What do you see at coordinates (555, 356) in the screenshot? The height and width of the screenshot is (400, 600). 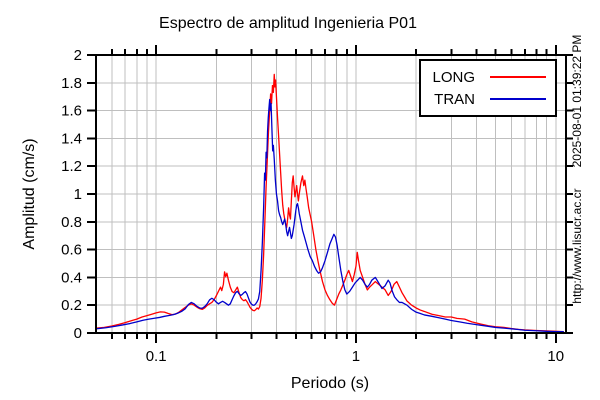 I see `x-tick-label: 10` at bounding box center [555, 356].